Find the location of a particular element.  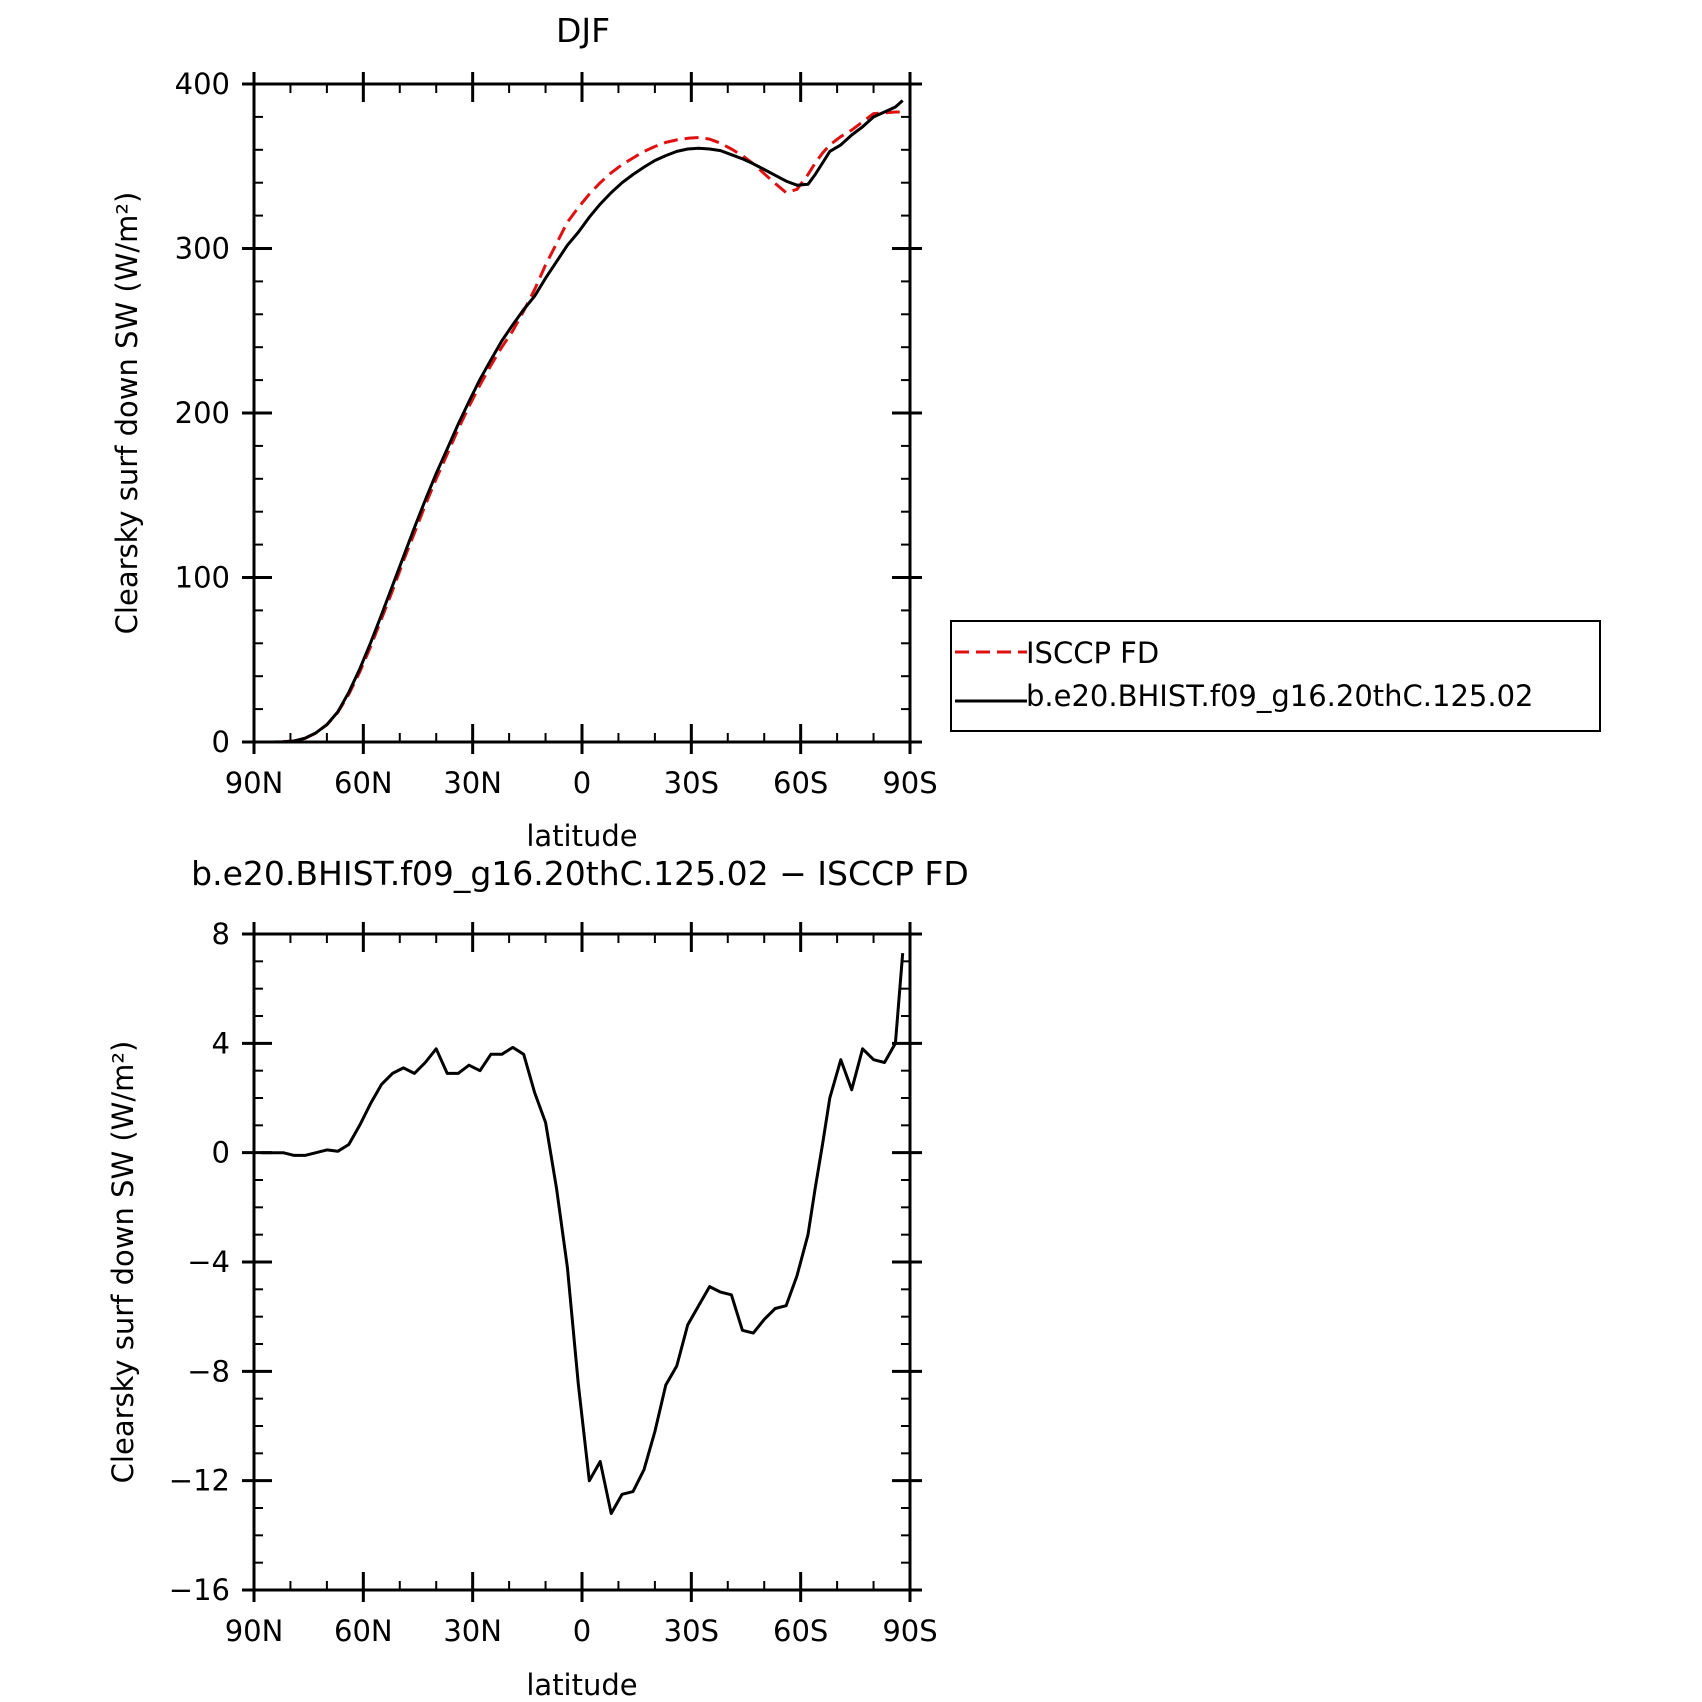

legend-label-model: b.e20.BHIST.f09_g16.20thC.125.02 is located at coordinates (1279, 696).